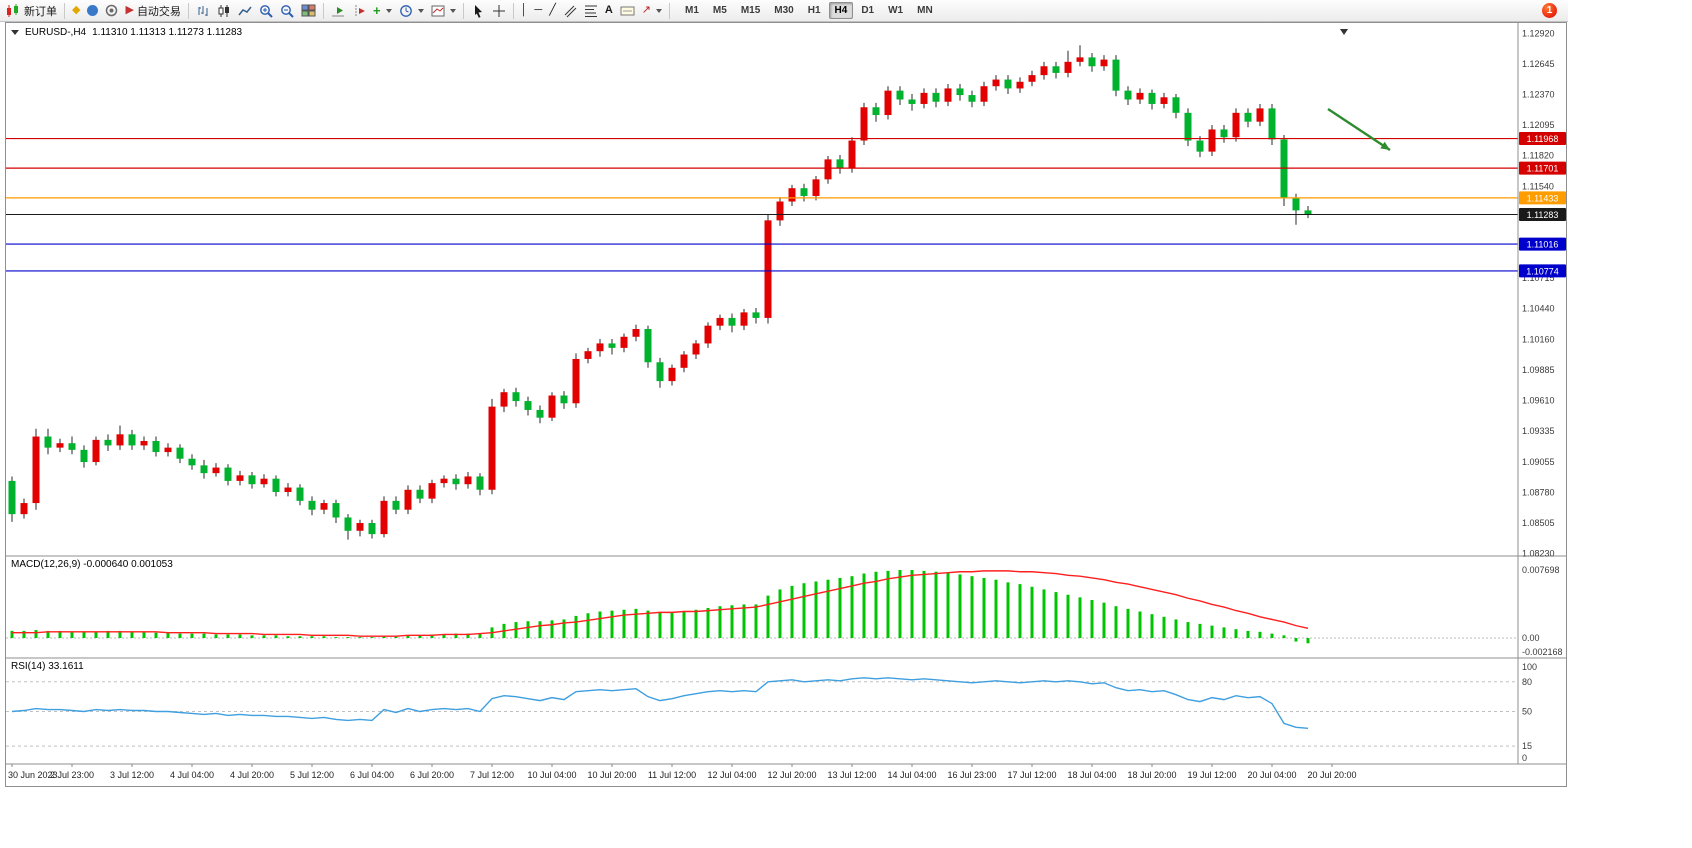  I want to click on timeframe-button-d1: D1, so click(868, 10).